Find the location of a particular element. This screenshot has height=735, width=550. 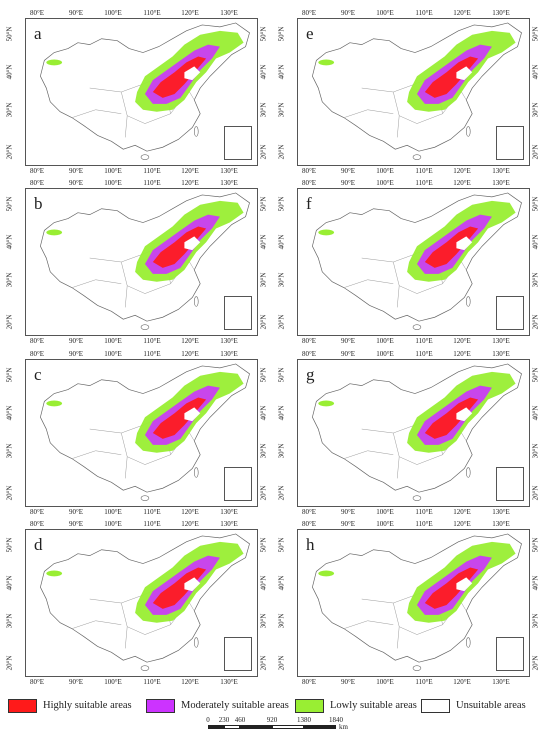

panel-label-b: b is located at coordinates (38, 203).